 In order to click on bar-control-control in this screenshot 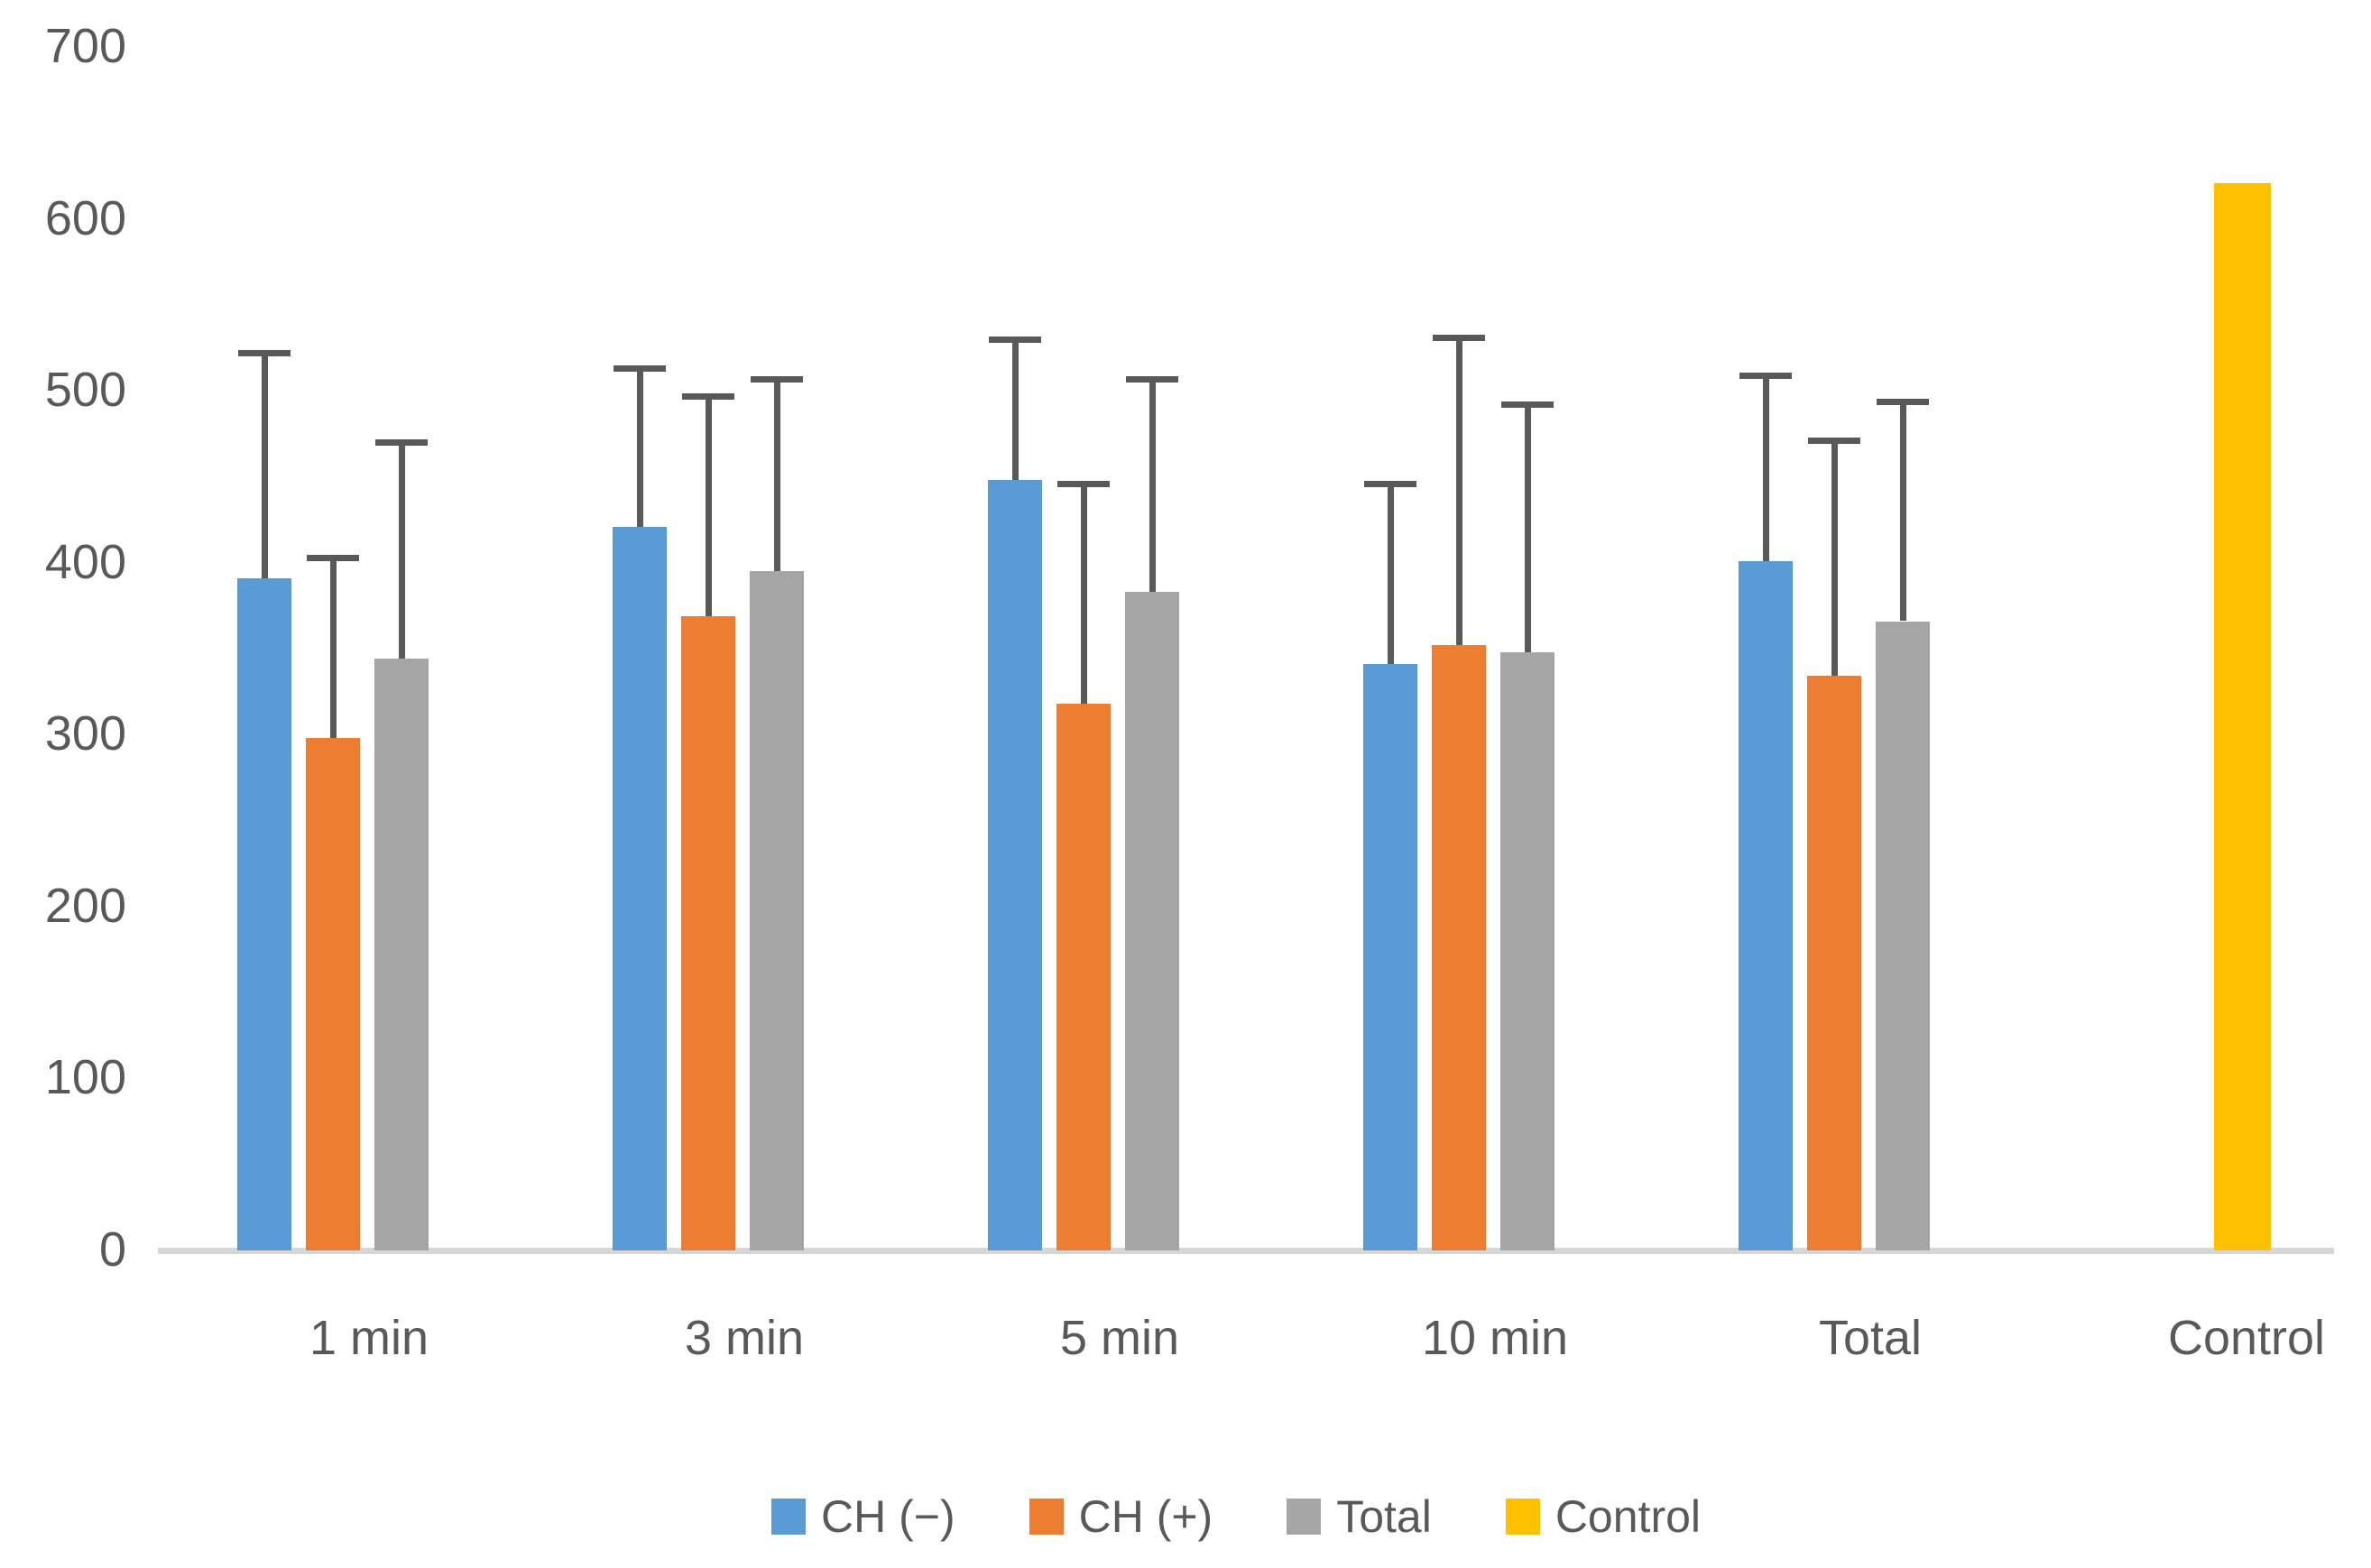, I will do `click(2242, 716)`.